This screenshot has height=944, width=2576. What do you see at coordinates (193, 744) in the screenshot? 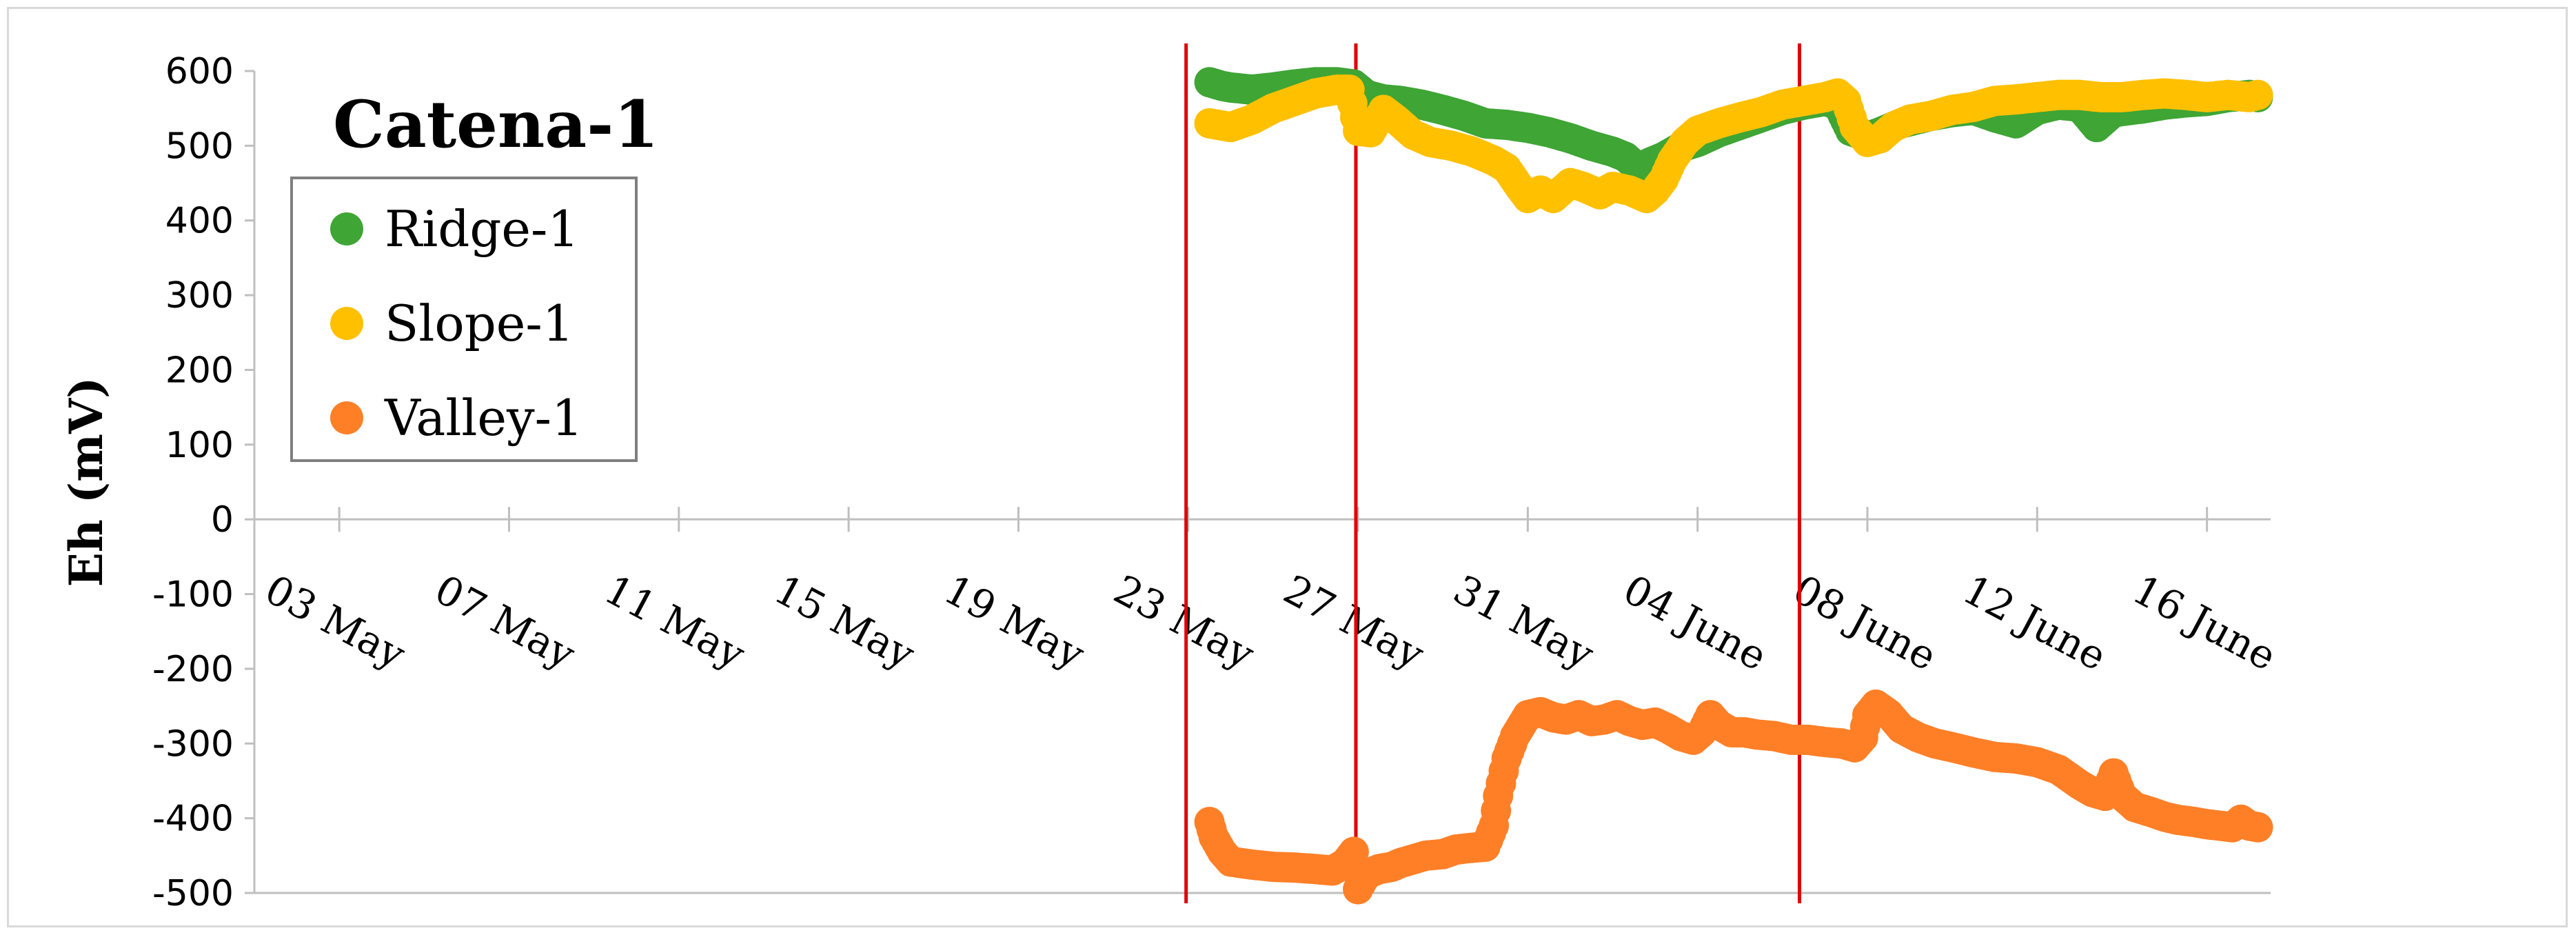
I see `y-tick-label: -300` at bounding box center [193, 744].